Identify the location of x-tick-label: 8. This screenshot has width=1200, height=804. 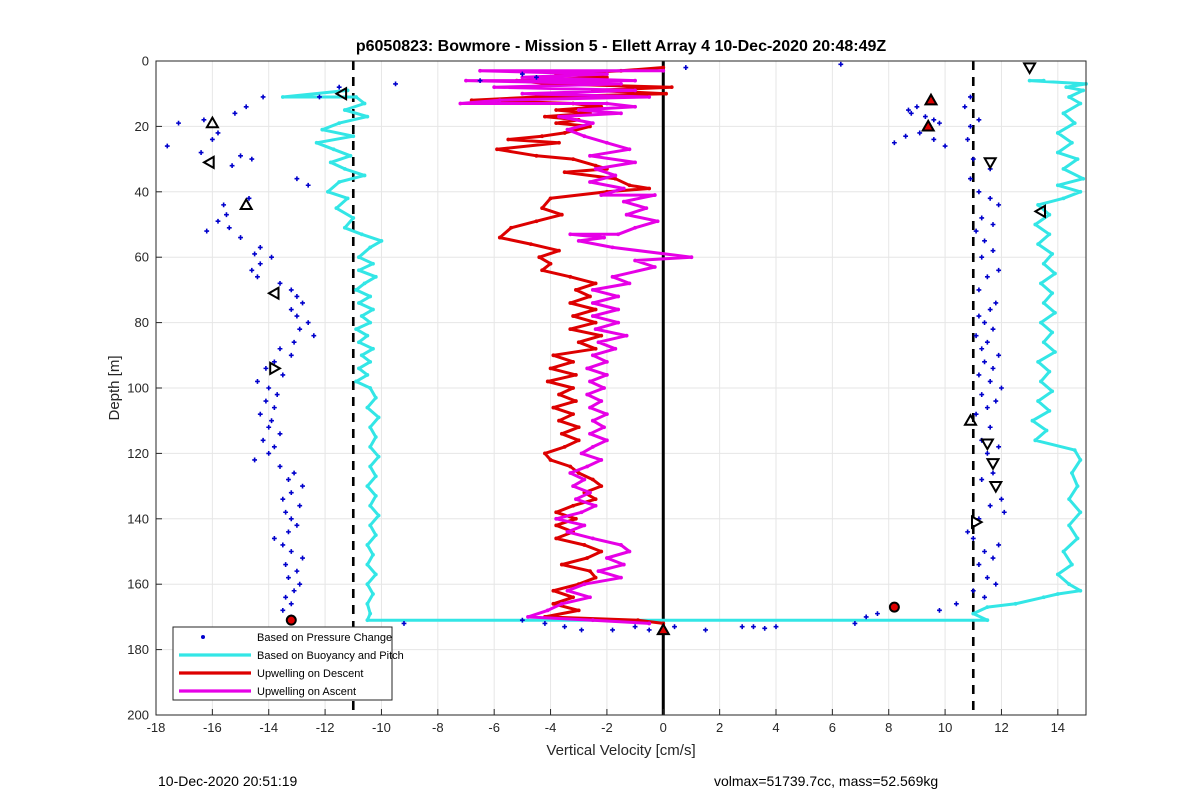
(888, 727).